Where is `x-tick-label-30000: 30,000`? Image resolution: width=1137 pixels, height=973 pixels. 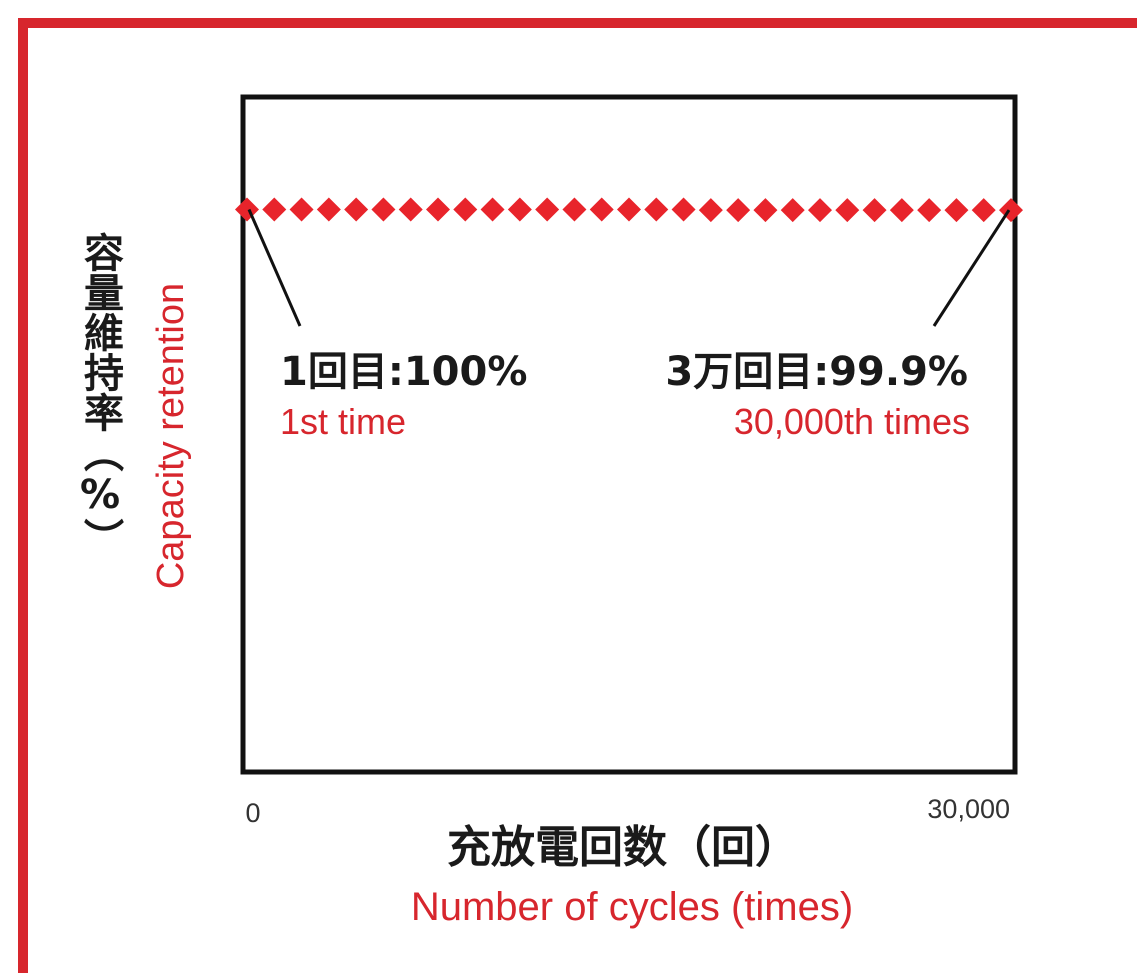 x-tick-label-30000: 30,000 is located at coordinates (968, 809).